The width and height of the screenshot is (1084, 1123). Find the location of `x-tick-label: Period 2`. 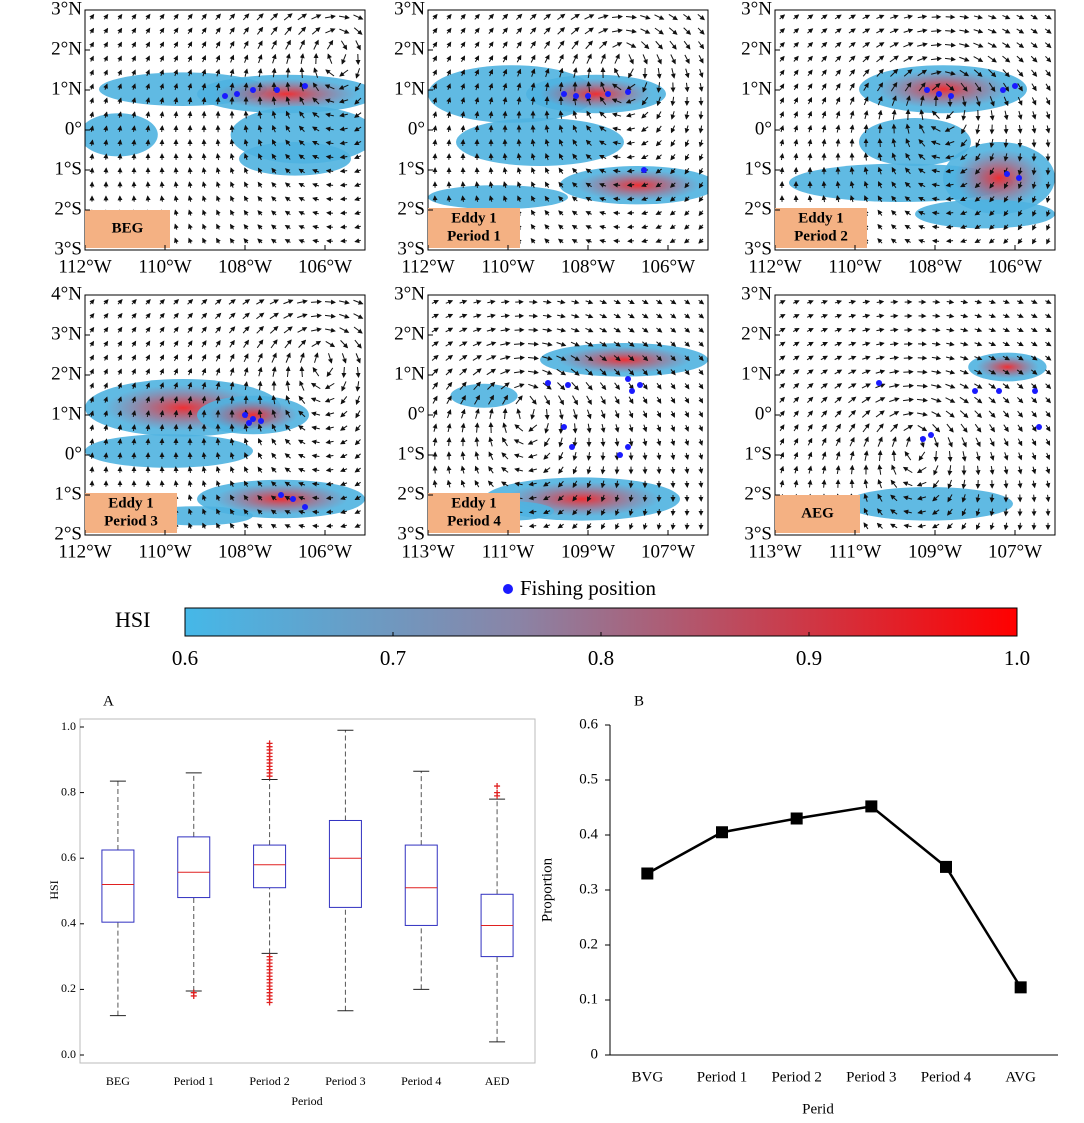

x-tick-label: Period 2 is located at coordinates (269, 1081).